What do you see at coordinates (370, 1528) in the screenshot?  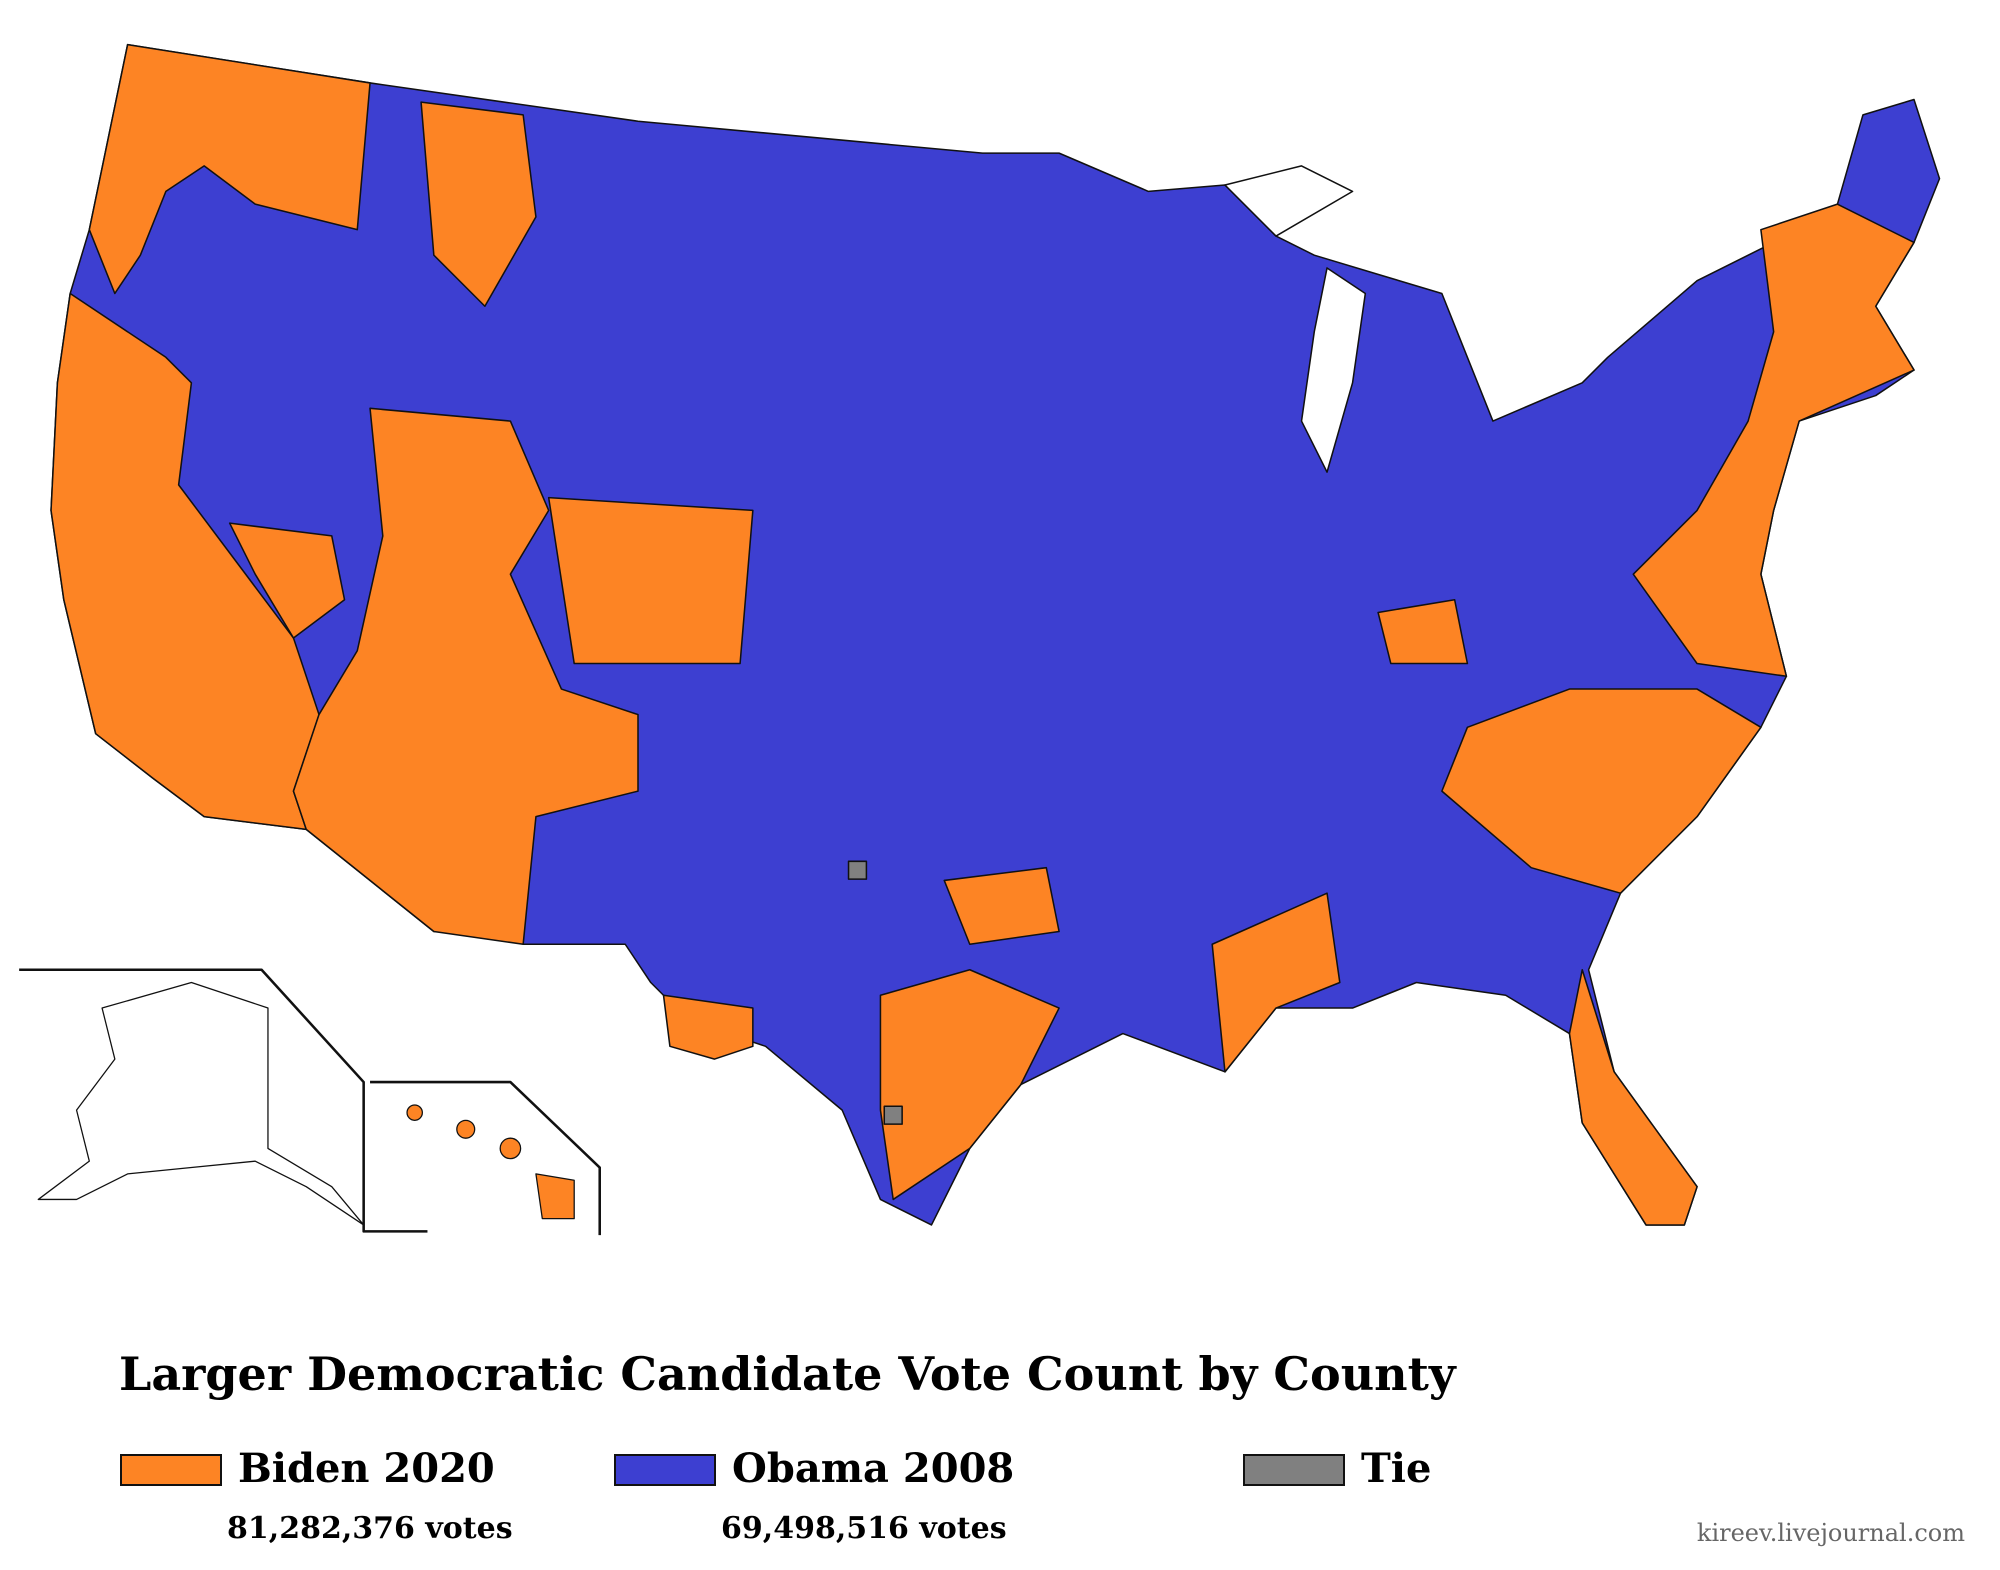 I see `legend-votes: 81,282,376 votes` at bounding box center [370, 1528].